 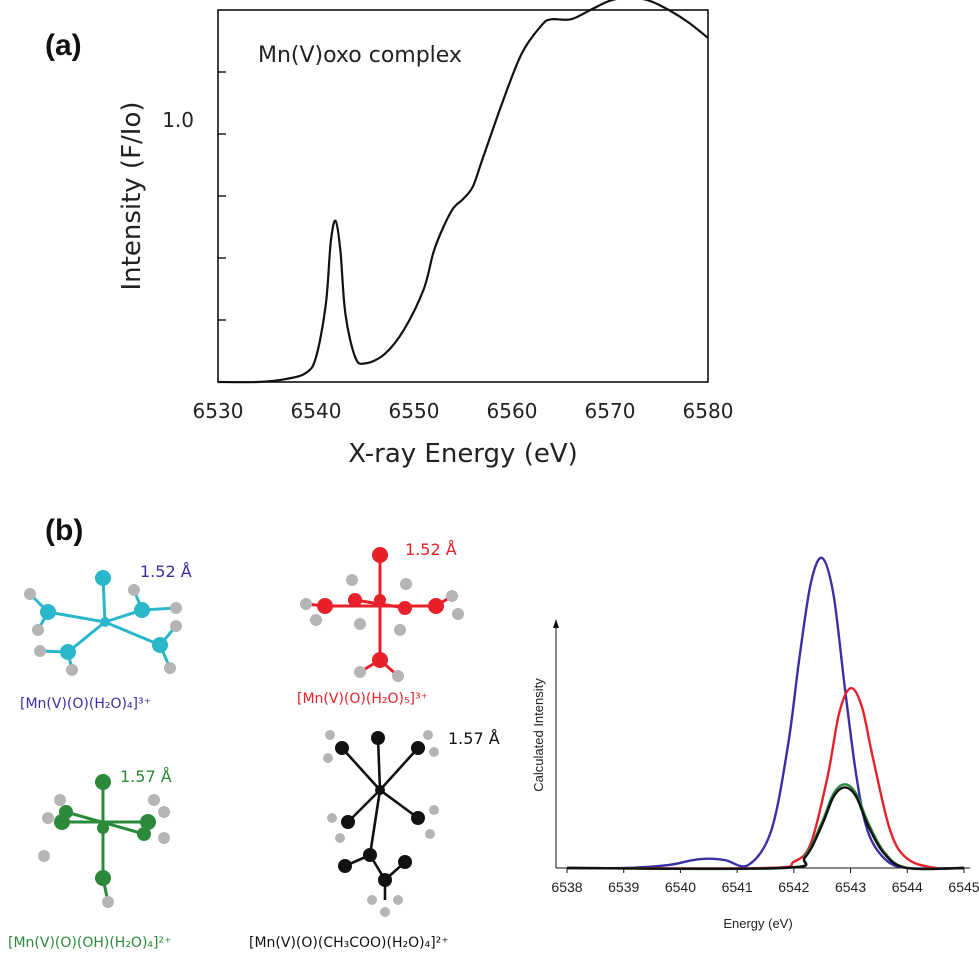 I want to click on molecule-mn-oxo-ch3coo-h2o4-2plus, so click(x=380, y=818).